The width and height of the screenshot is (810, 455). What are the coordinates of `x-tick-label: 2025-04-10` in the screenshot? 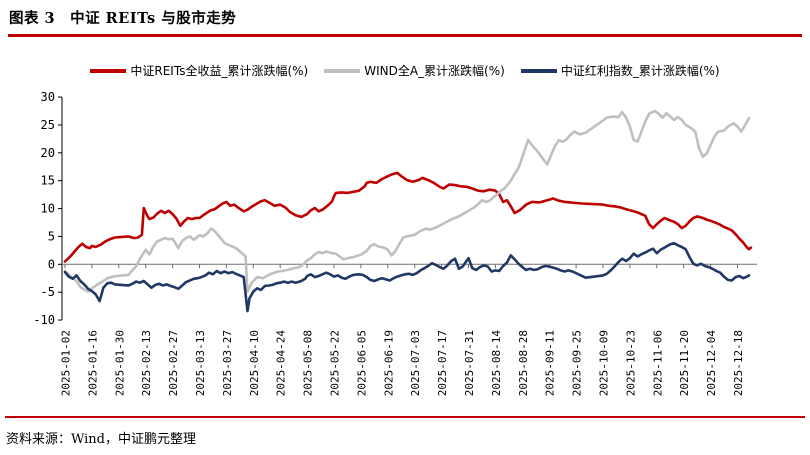 It's located at (254, 363).